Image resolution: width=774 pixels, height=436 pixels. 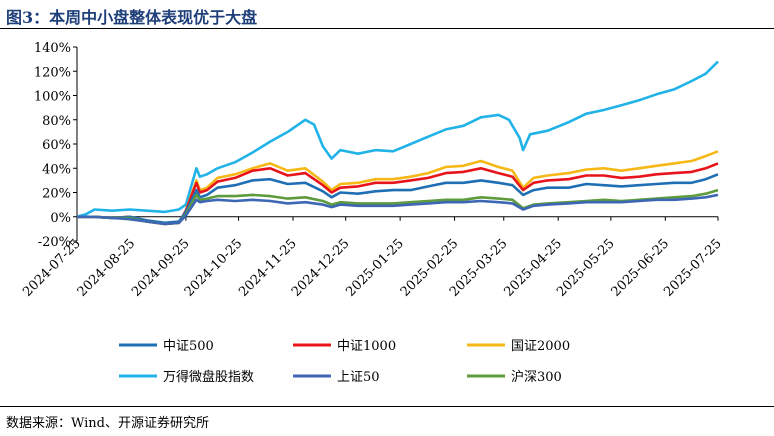 What do you see at coordinates (188, 346) in the screenshot?
I see `legend-label: 中证500` at bounding box center [188, 346].